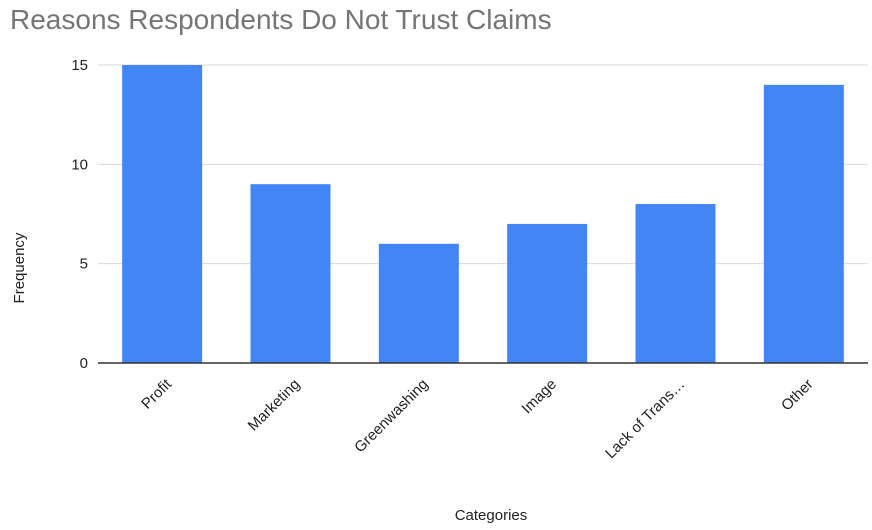 The height and width of the screenshot is (530, 872). I want to click on x-tick-label: Other, so click(797, 395).